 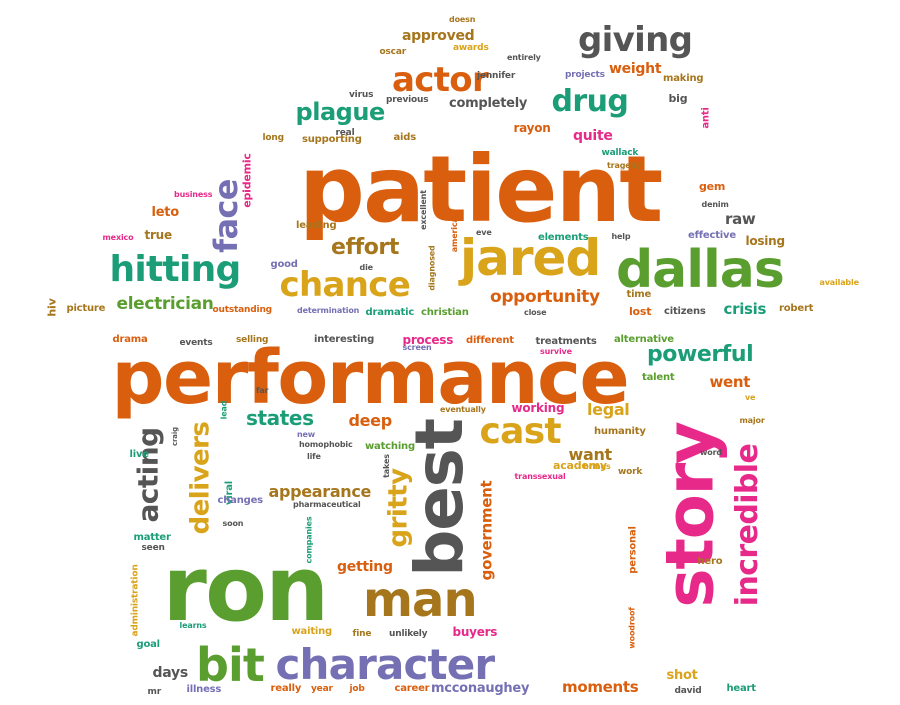 I want to click on word-effective: effective, so click(x=712, y=235).